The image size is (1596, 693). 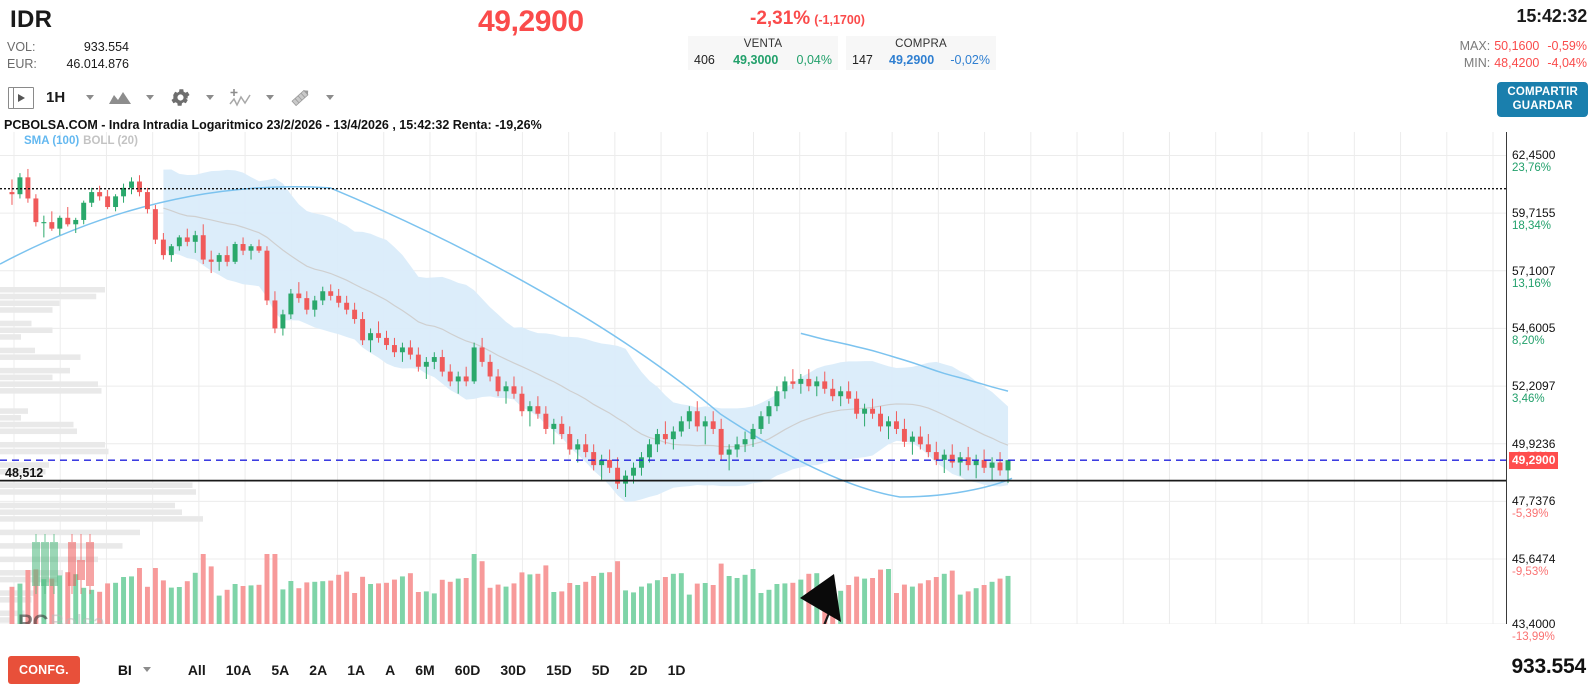 What do you see at coordinates (780, 18) in the screenshot?
I see `change-percent: -2,31%` at bounding box center [780, 18].